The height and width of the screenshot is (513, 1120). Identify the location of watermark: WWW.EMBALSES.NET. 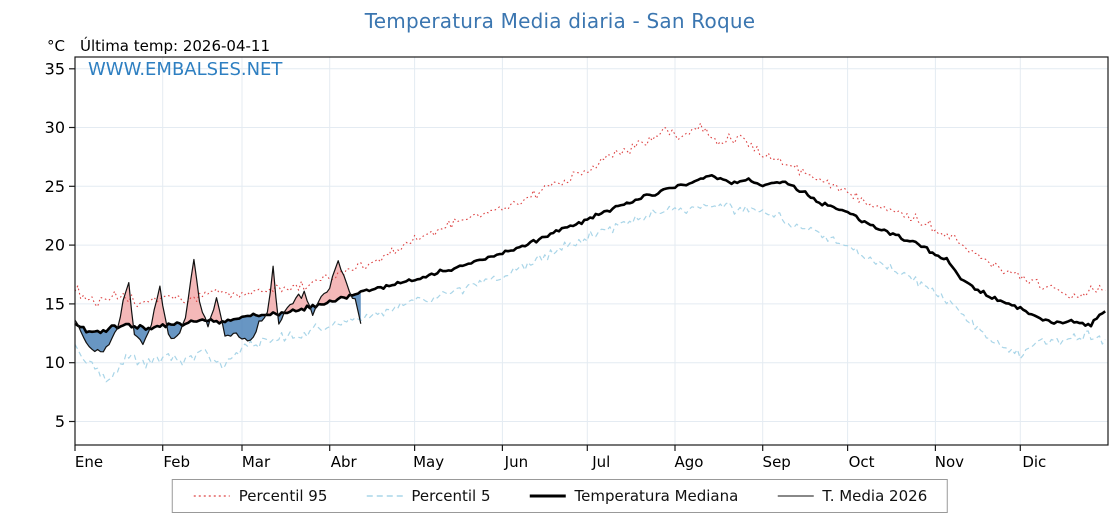
(185, 69).